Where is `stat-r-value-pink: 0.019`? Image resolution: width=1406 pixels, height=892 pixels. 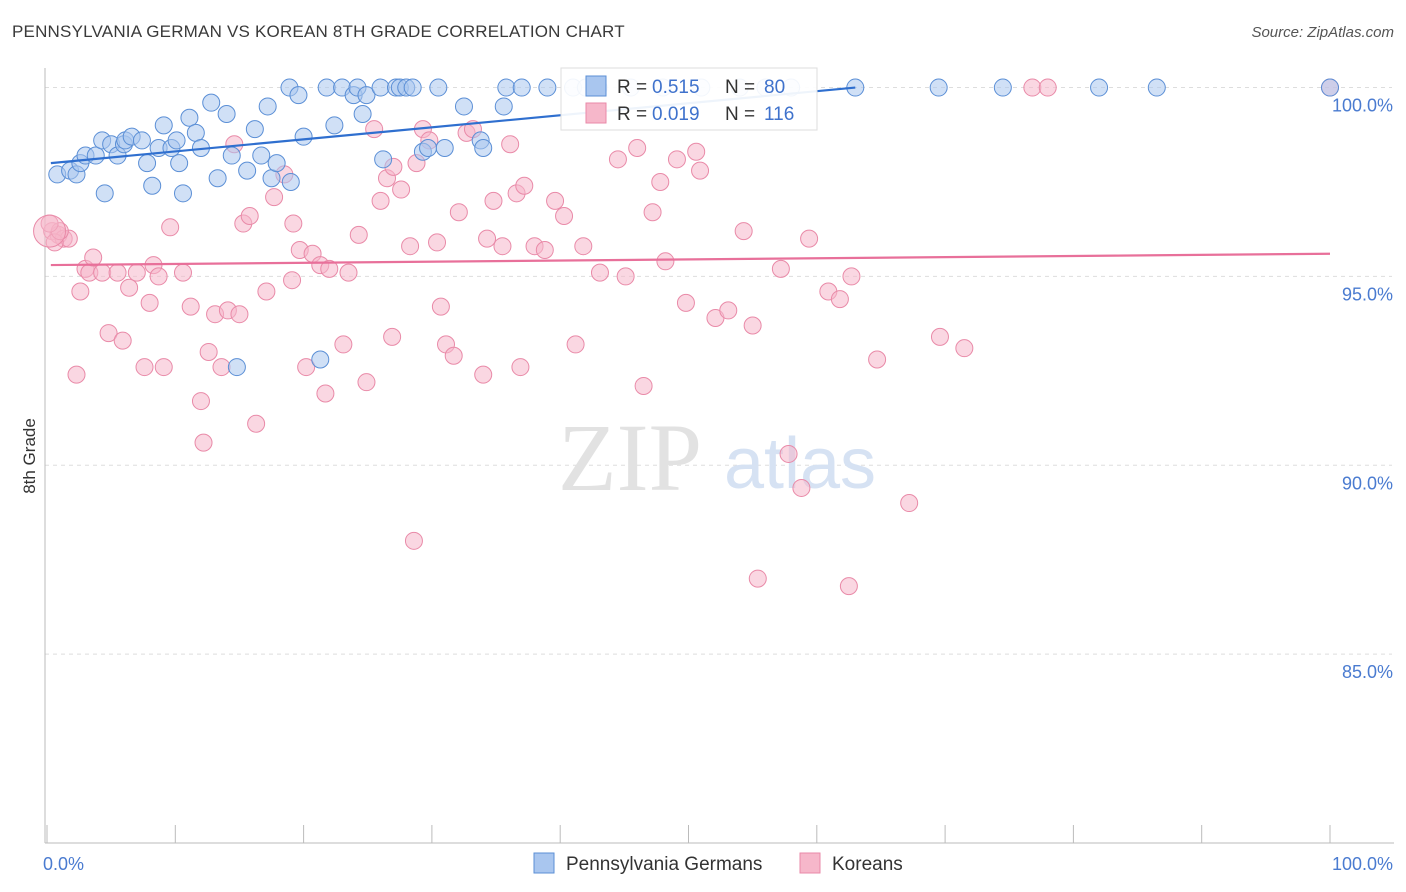 stat-r-value-pink: 0.019 is located at coordinates (676, 114).